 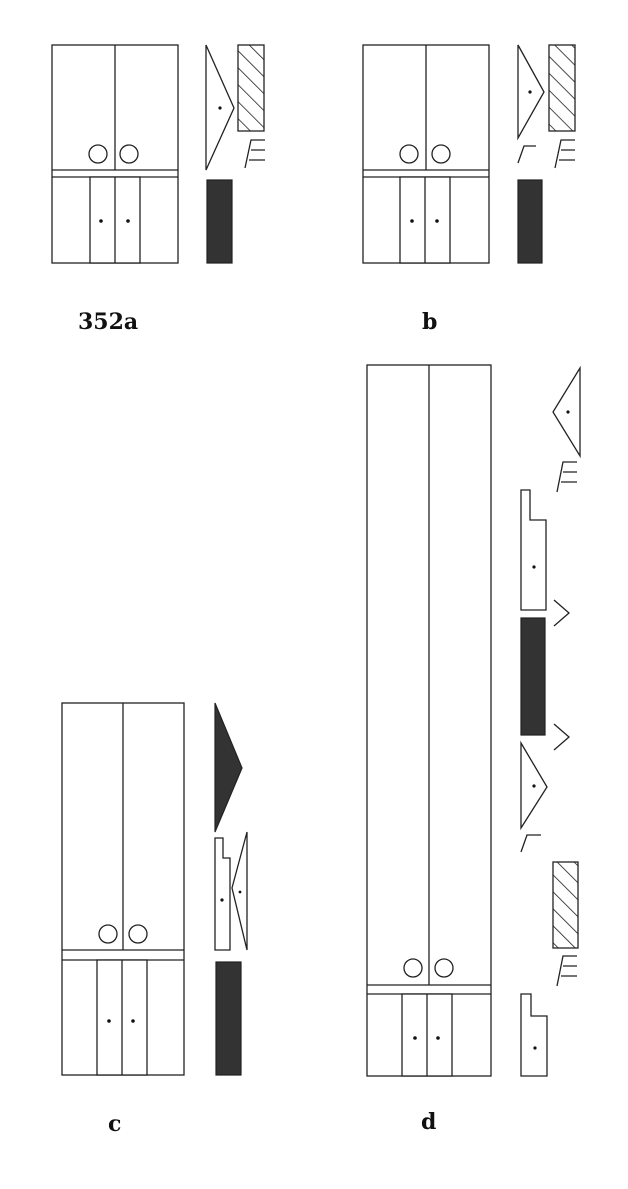 What do you see at coordinates (429, 720) in the screenshot?
I see `figure-d-elevation` at bounding box center [429, 720].